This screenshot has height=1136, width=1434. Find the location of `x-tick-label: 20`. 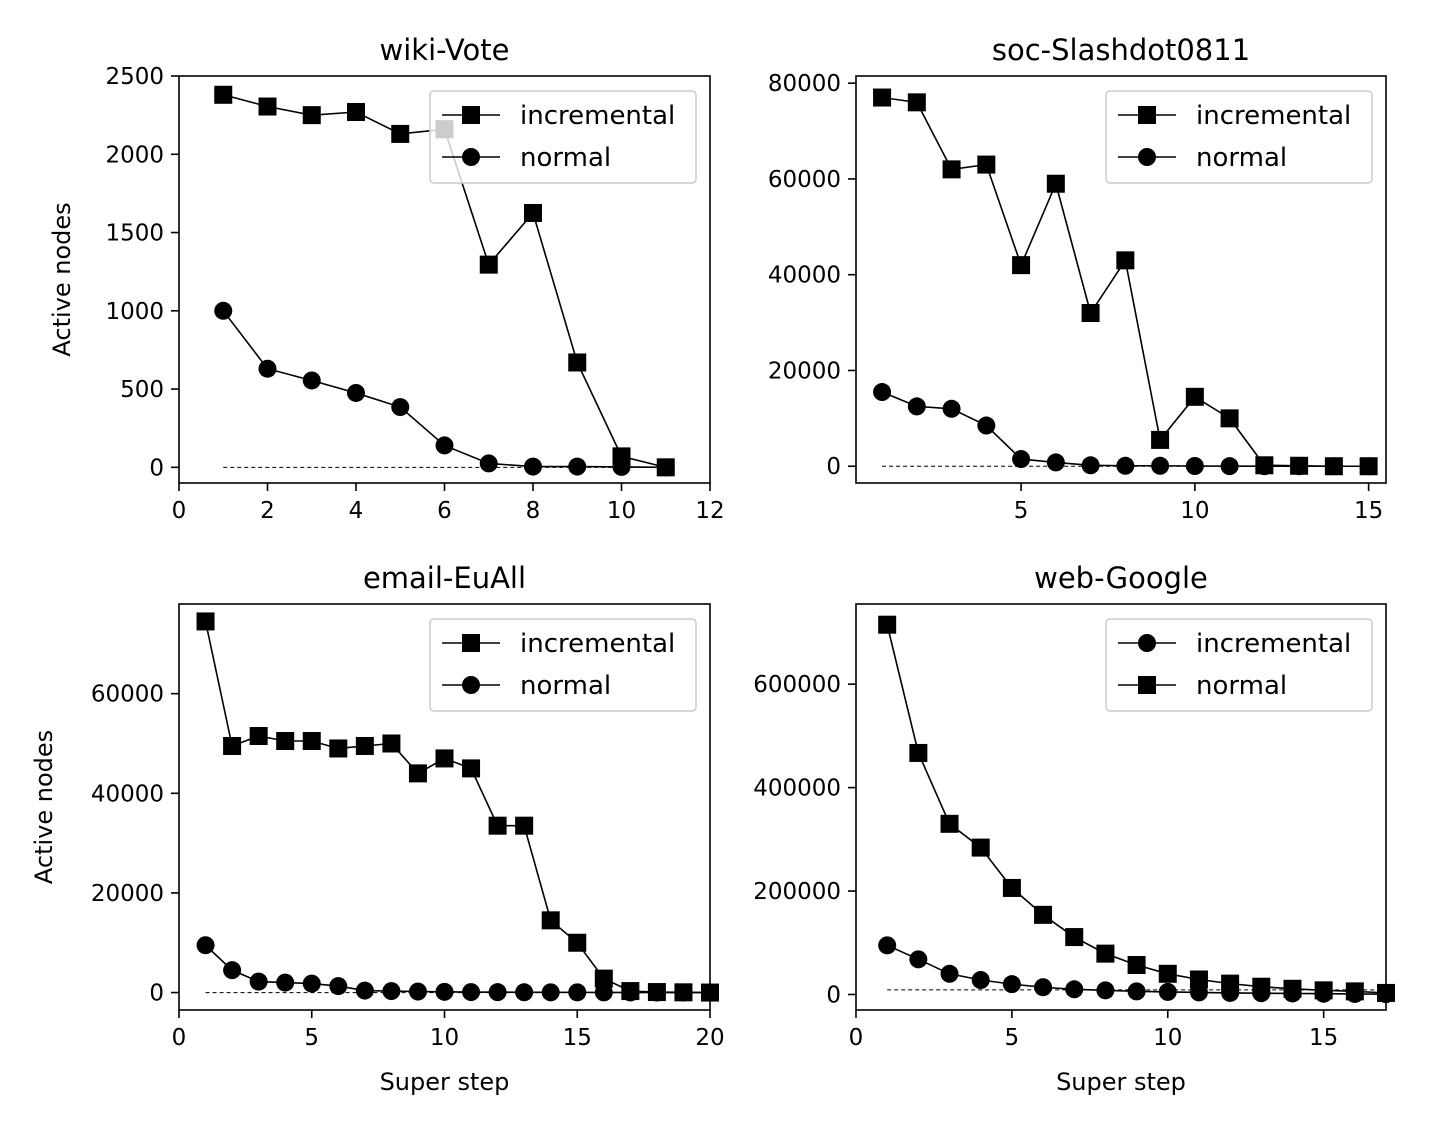

x-tick-label: 20 is located at coordinates (709, 1038).